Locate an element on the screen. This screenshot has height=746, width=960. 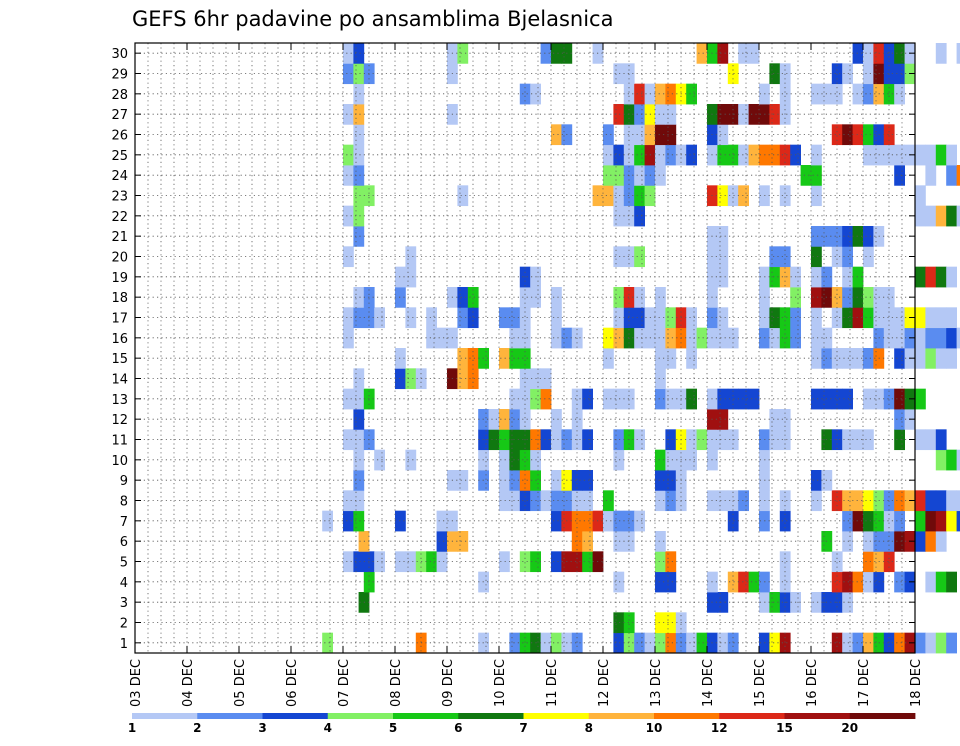
x-tick-label: 14 DEC is located at coordinates (708, 683).